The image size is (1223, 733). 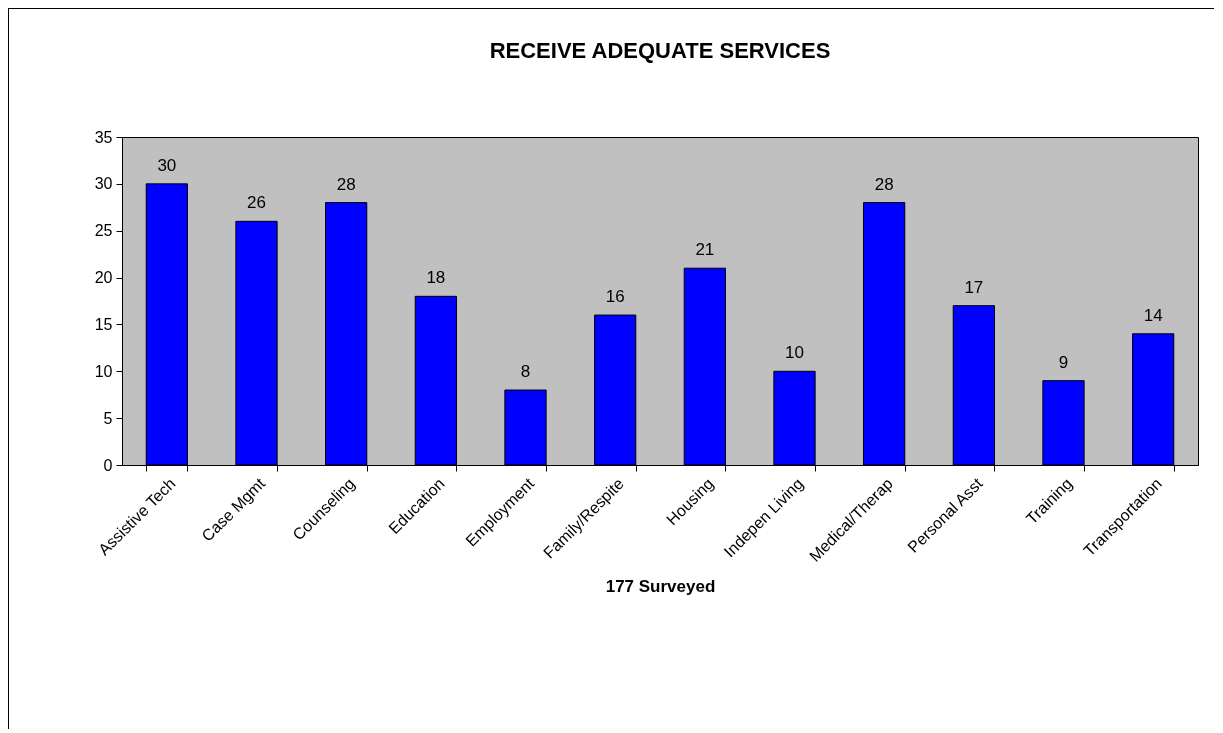 What do you see at coordinates (660, 50) in the screenshot?
I see `chart-title: RECEIVE ADEQUATE SERVICES` at bounding box center [660, 50].